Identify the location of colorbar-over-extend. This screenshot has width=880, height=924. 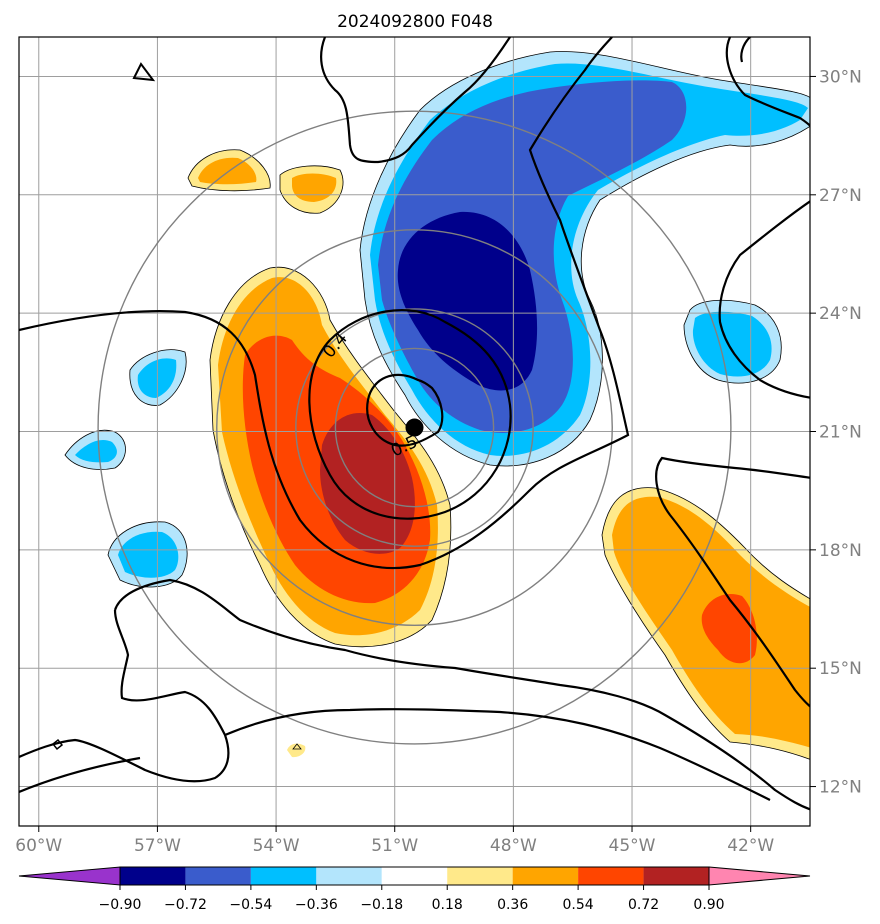
(759, 876).